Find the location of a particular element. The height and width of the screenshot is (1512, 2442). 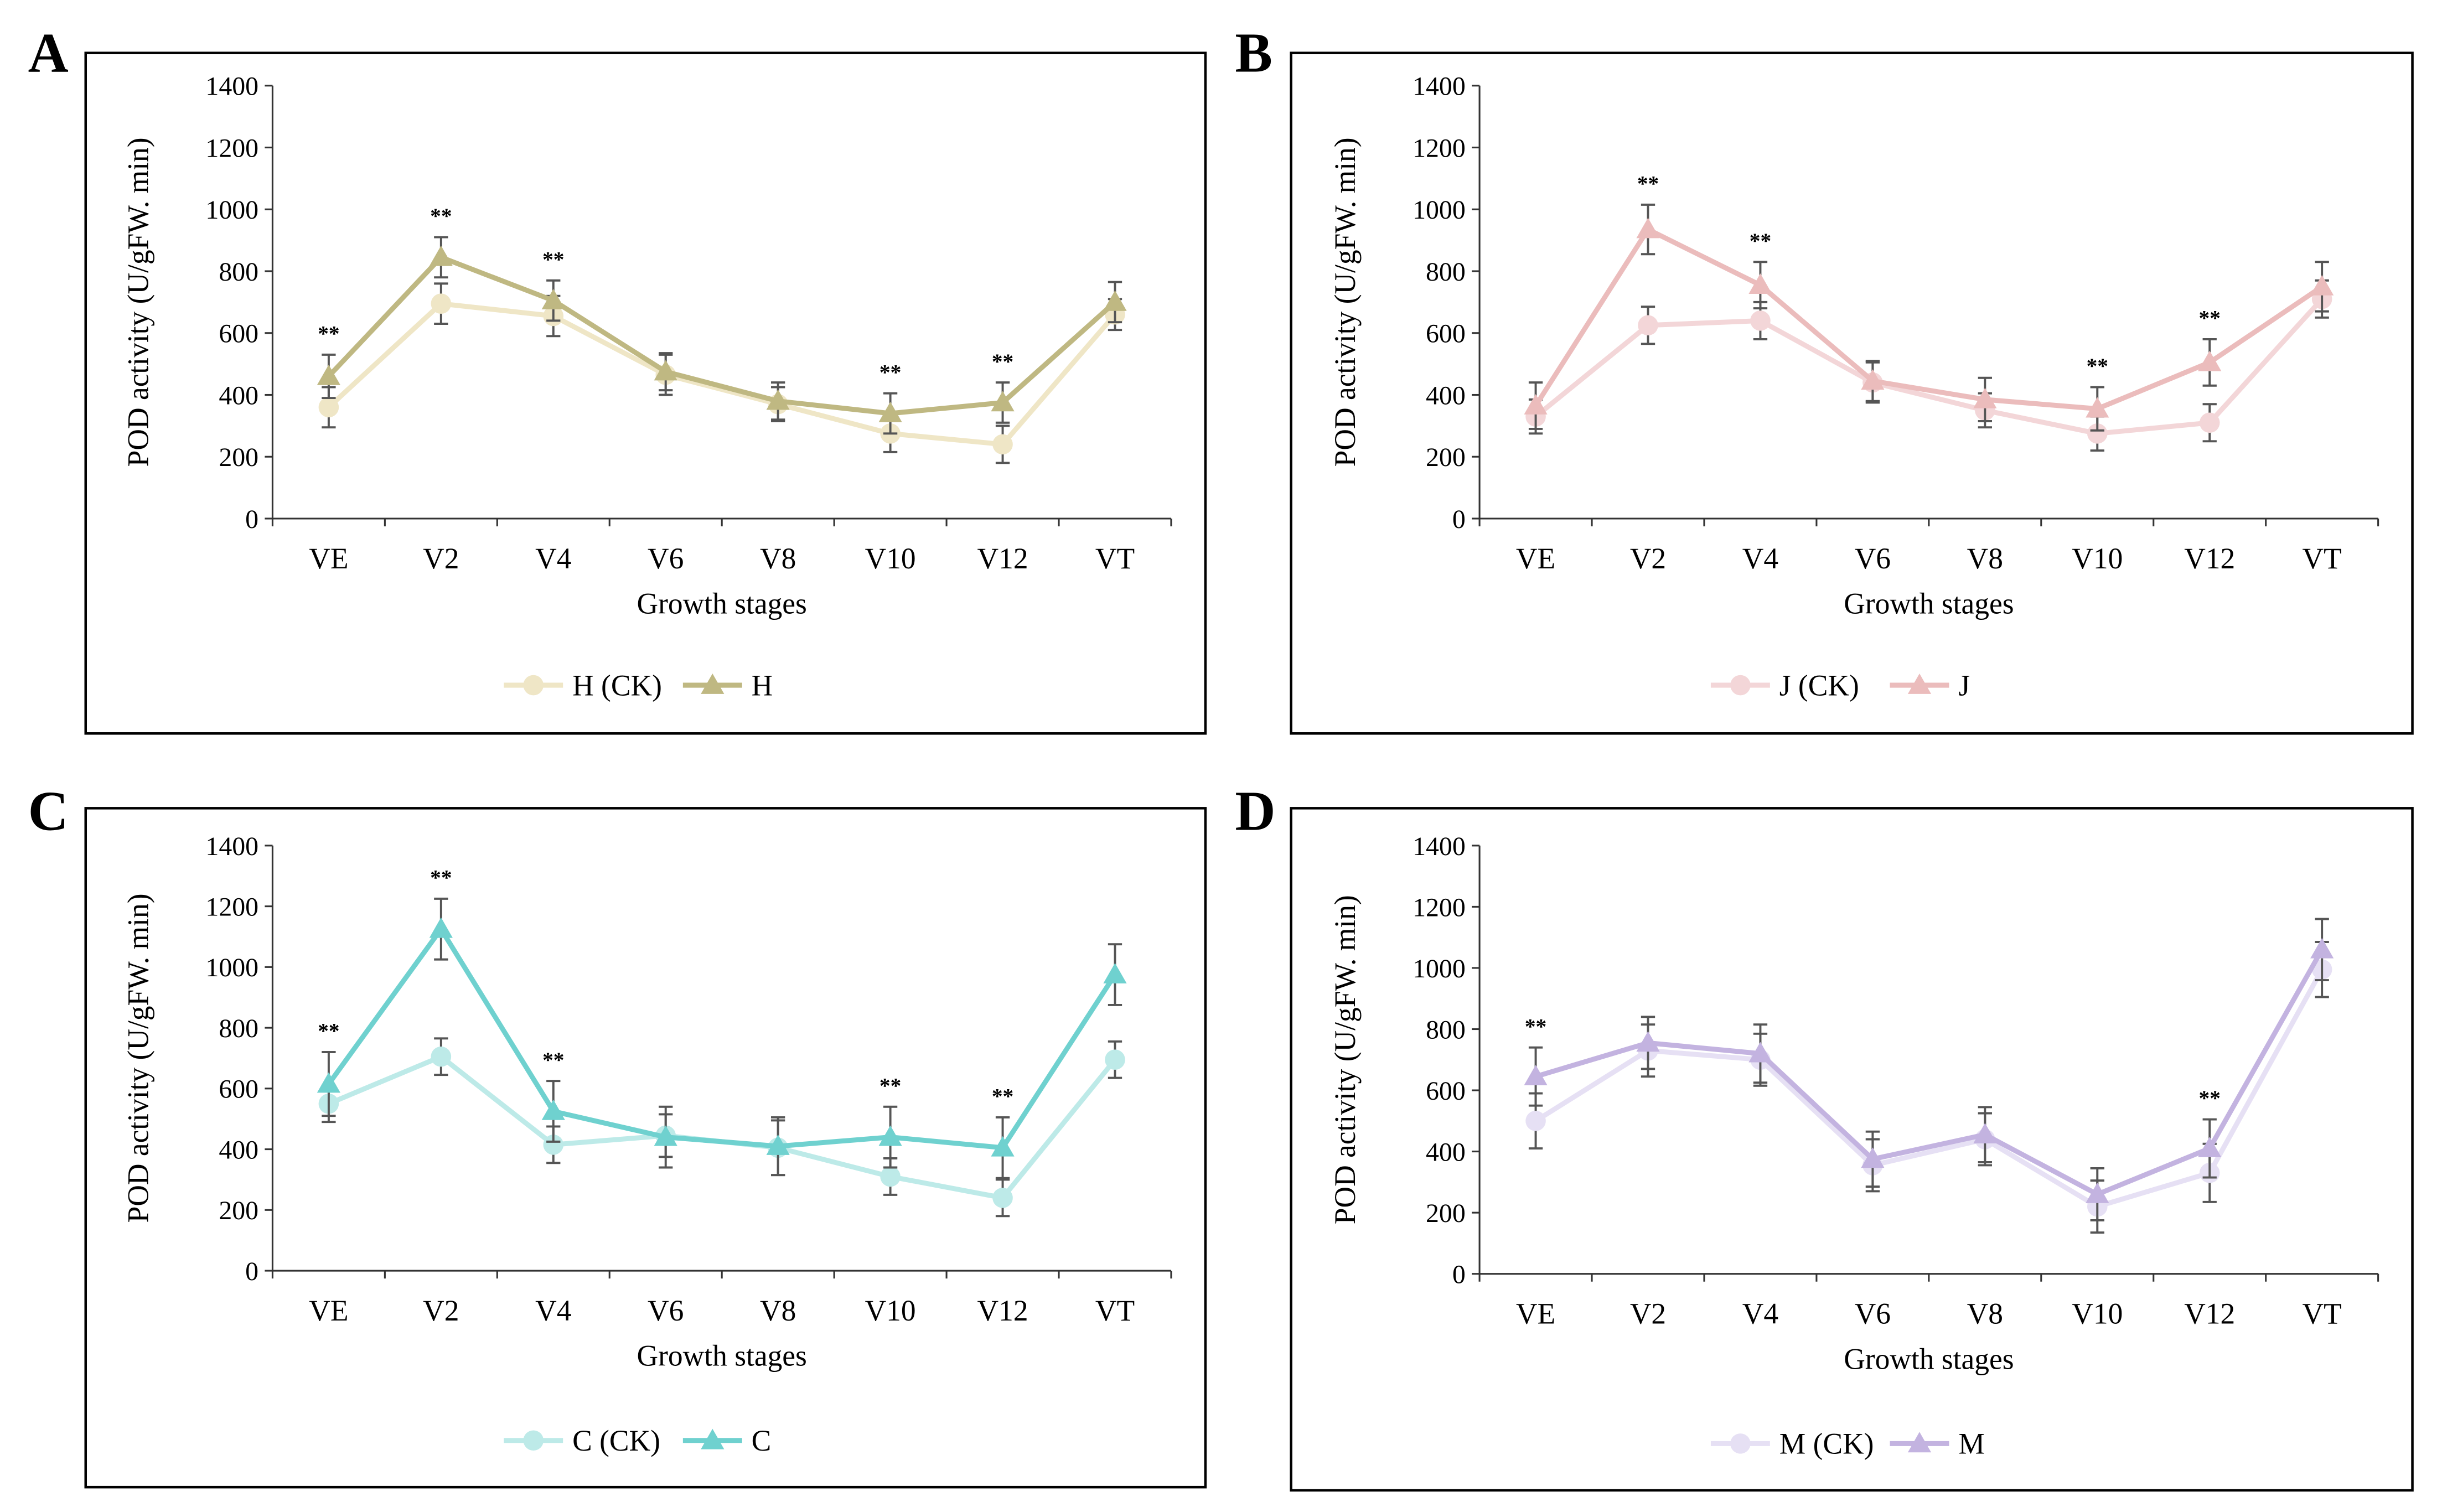

y-tick-label: 200 is located at coordinates (238, 457).